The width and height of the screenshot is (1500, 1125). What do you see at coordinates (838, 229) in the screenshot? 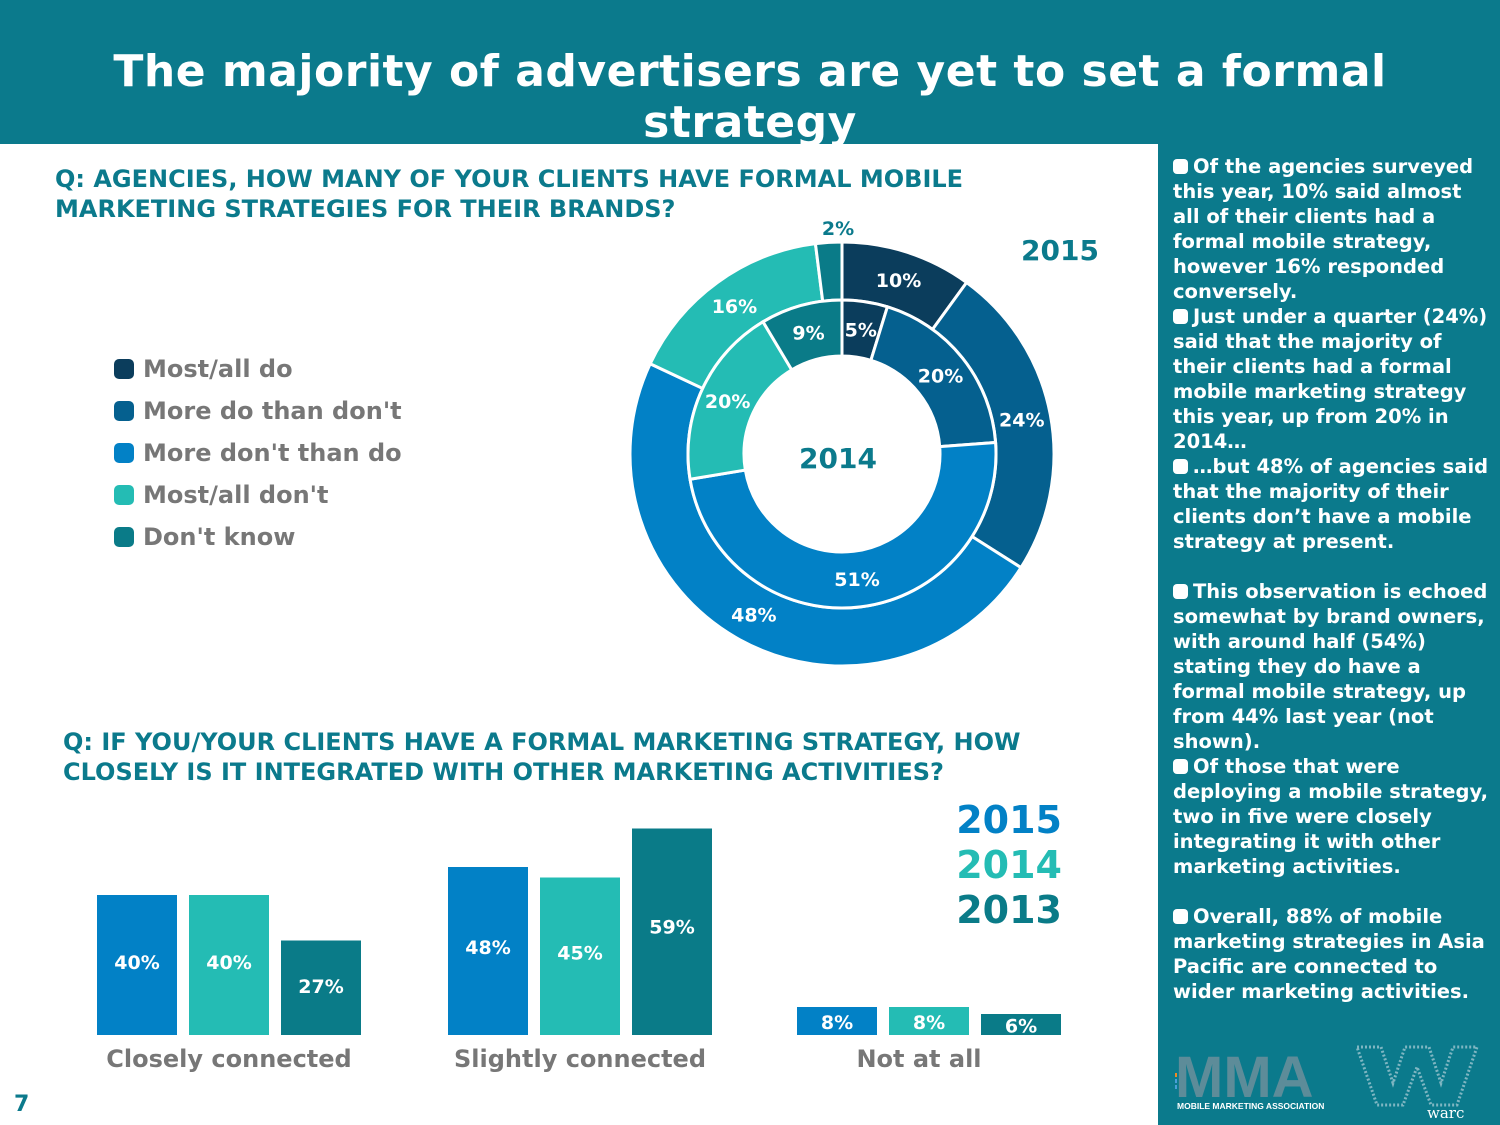
I see `donut-label-2015-4: 2%` at bounding box center [838, 229].